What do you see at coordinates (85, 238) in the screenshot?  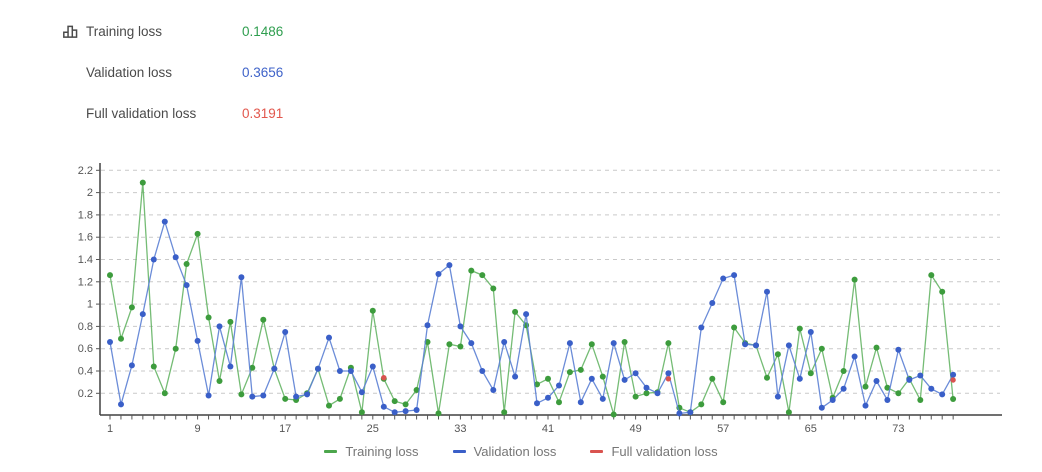 I see `svg-text: 1.6` at bounding box center [85, 238].